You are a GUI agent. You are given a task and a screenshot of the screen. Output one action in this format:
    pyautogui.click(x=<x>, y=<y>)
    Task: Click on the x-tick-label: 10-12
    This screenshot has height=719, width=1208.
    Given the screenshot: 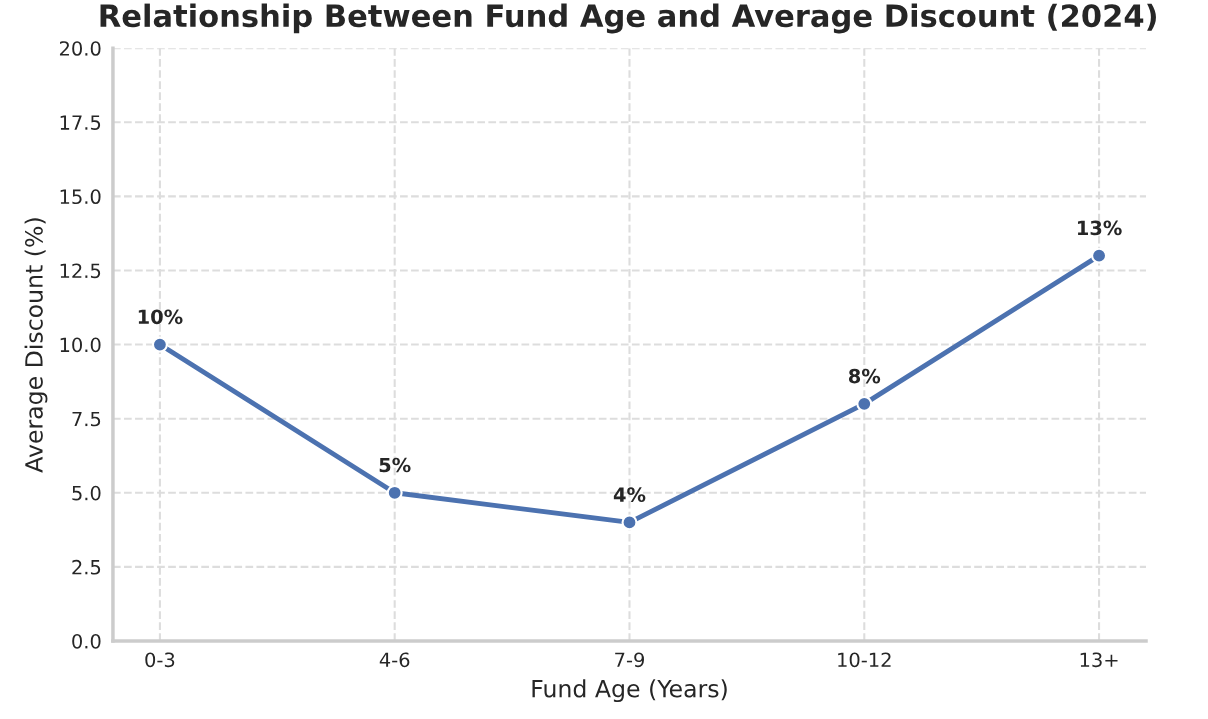 What is the action you would take?
    pyautogui.click(x=864, y=660)
    